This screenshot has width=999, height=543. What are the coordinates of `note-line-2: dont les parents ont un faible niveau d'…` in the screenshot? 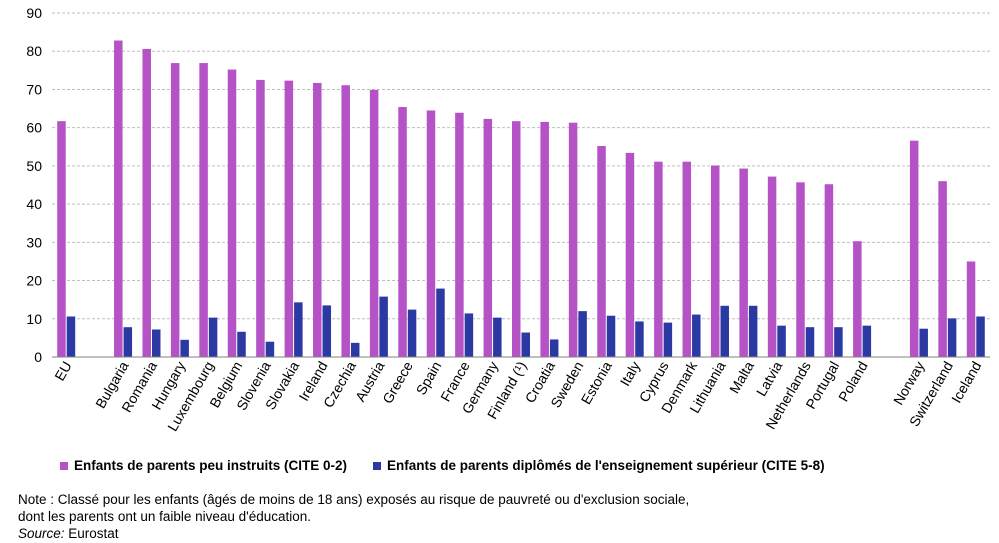 It's located at (165, 516).